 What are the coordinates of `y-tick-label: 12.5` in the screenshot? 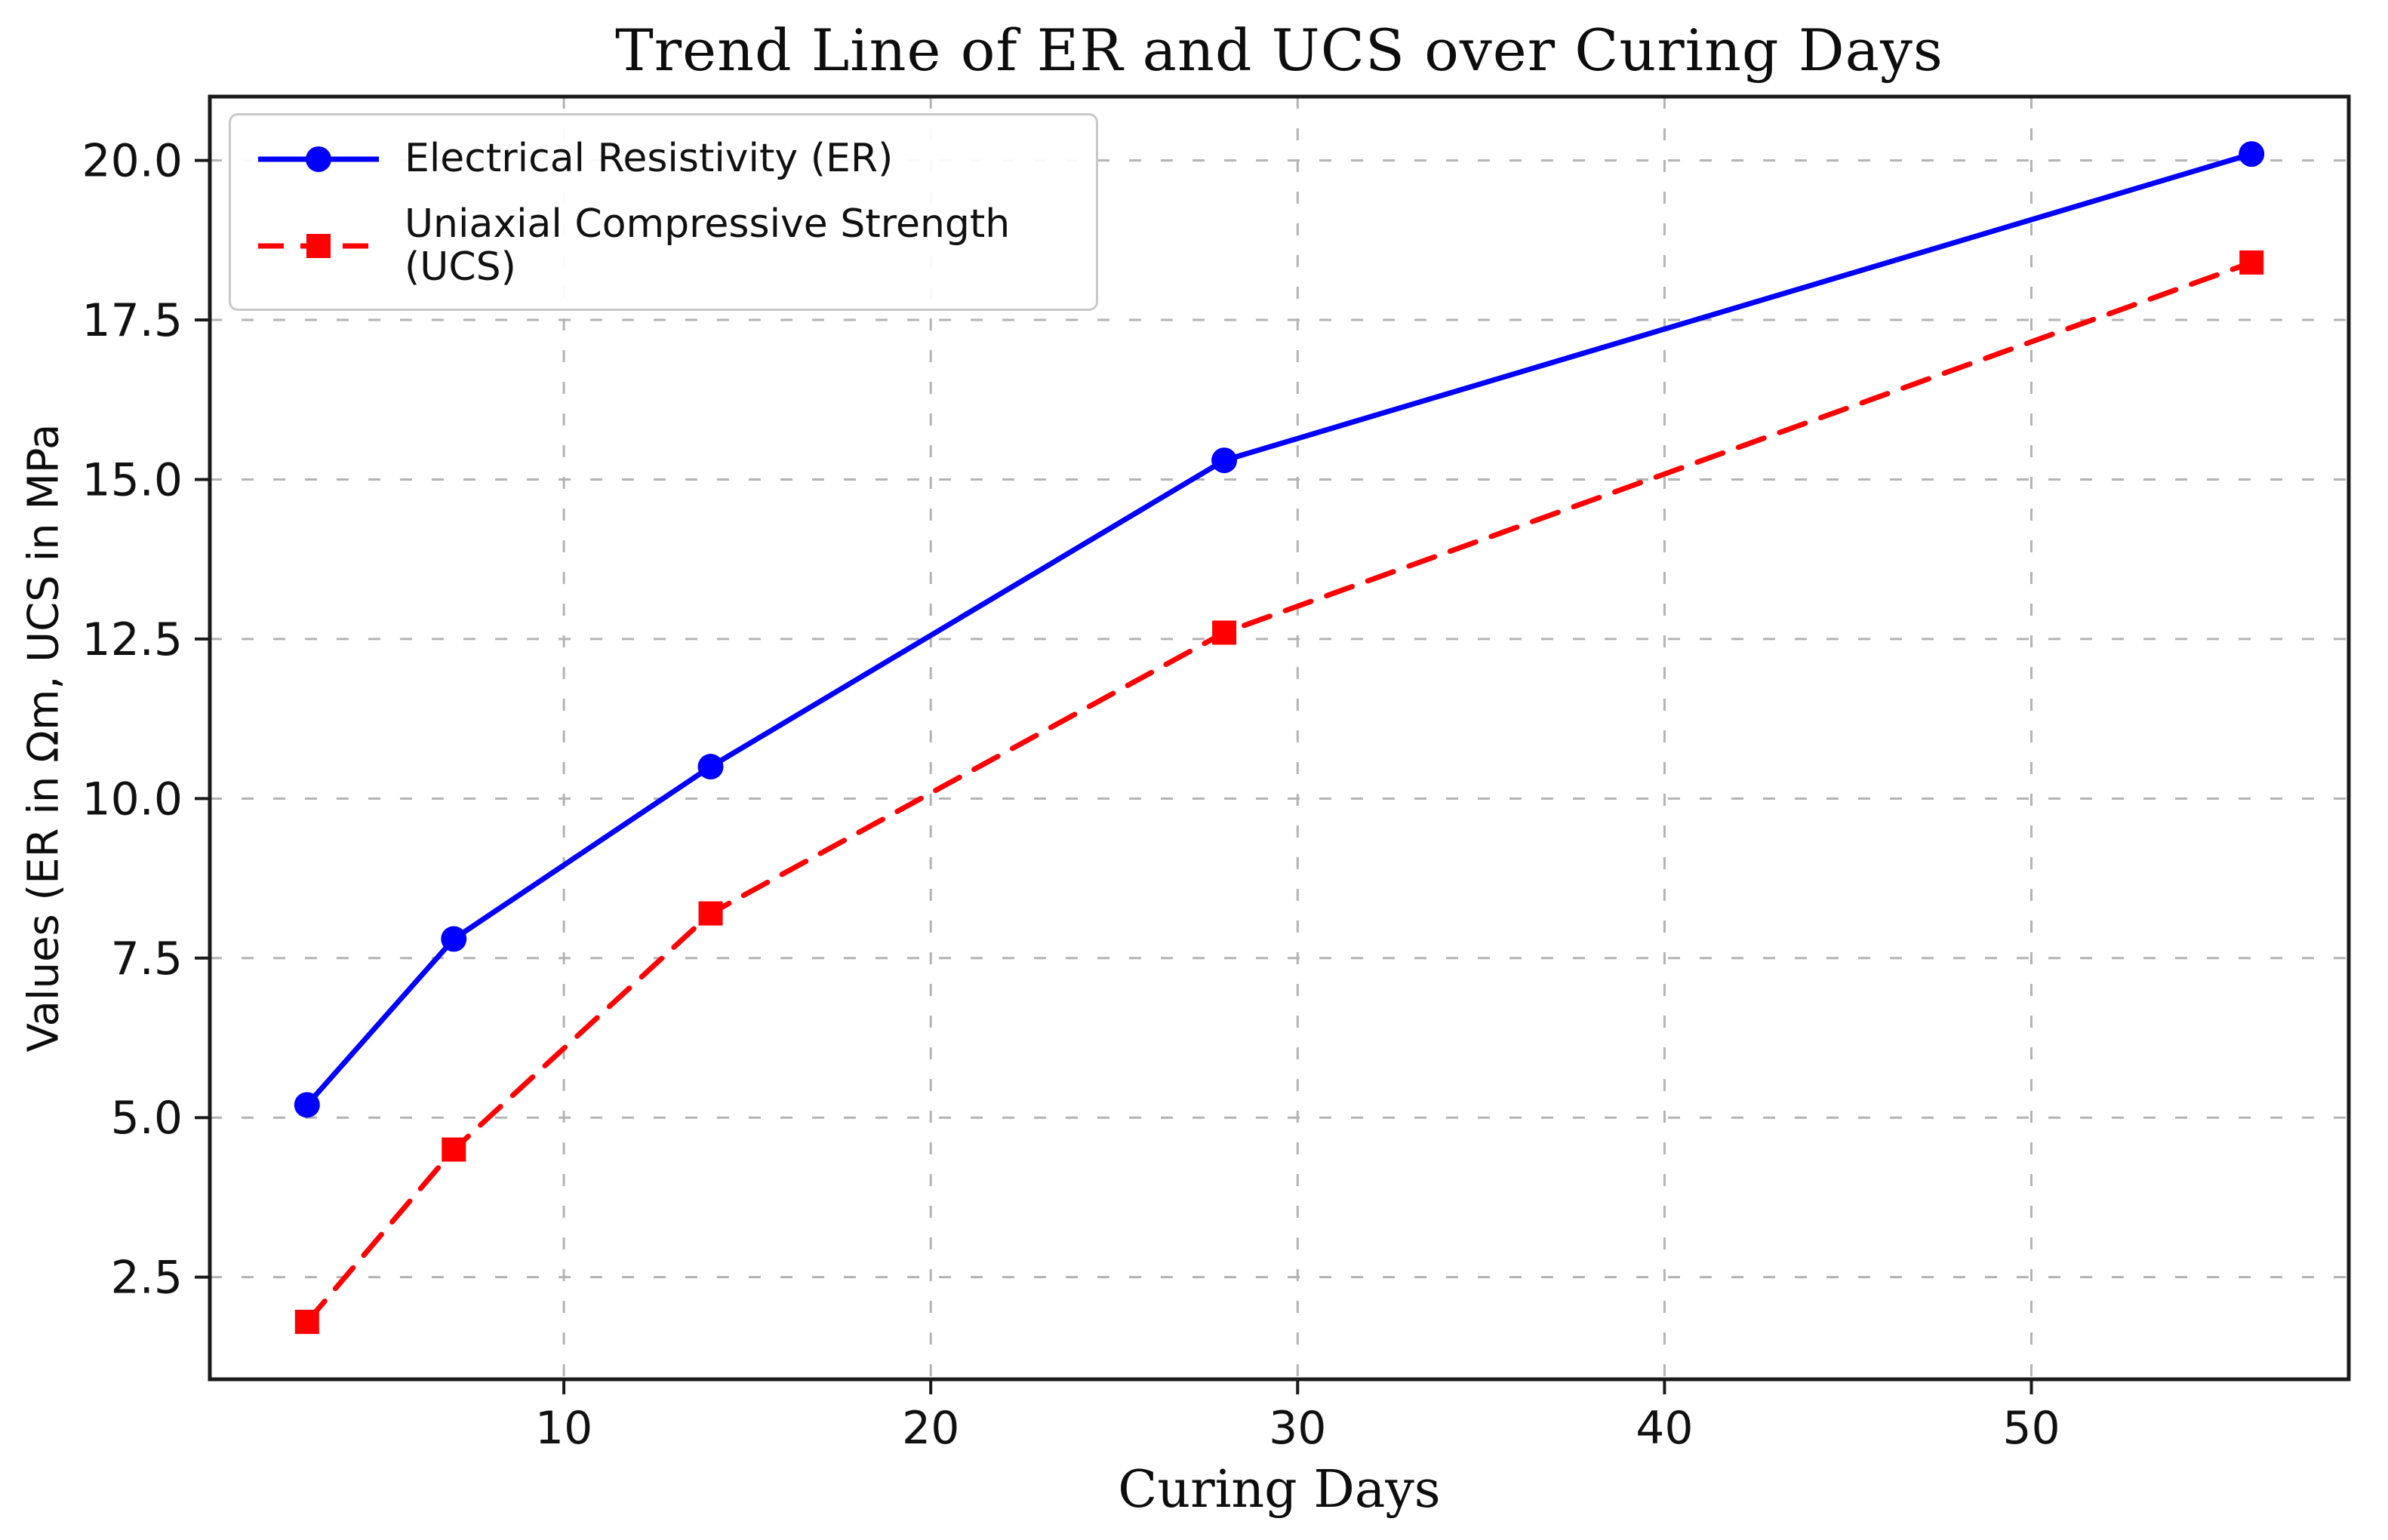 It's located at (132, 639).